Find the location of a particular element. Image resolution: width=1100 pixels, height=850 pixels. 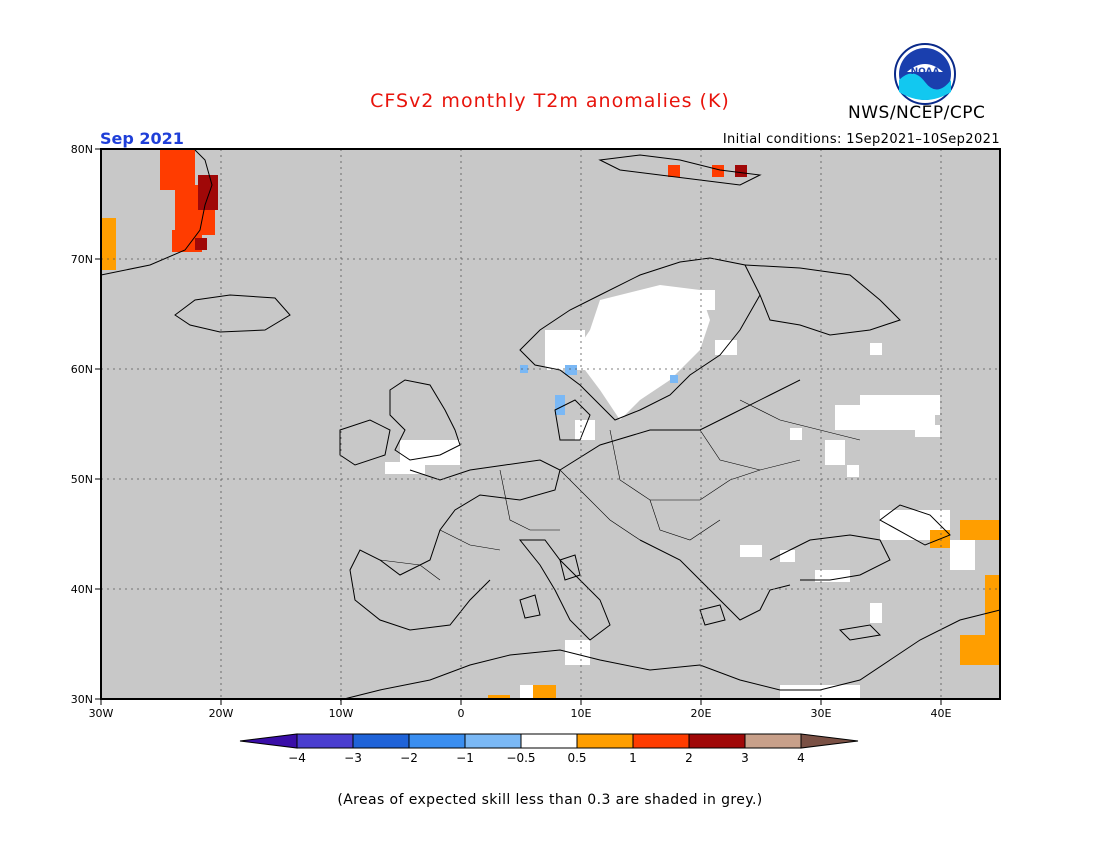

lat-label: 40N is located at coordinates (82, 589).